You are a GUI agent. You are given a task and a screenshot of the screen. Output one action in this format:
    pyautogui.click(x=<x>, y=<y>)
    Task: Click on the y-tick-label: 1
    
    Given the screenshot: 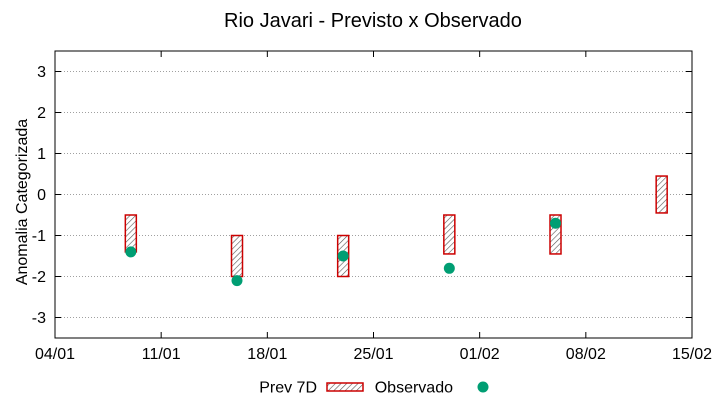 What is the action you would take?
    pyautogui.click(x=41, y=154)
    